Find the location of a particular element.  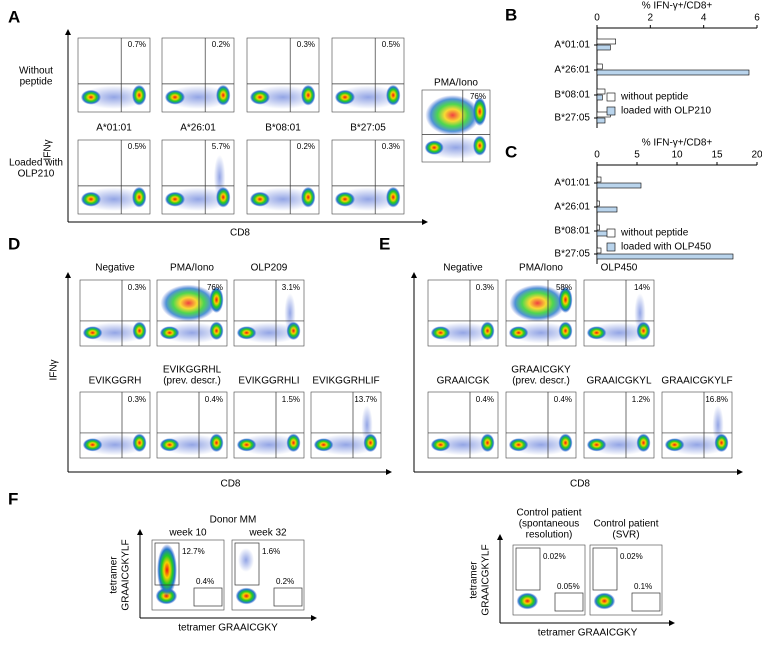

x-axis-label: % IFN-γ+/CD8+ is located at coordinates (677, 6).